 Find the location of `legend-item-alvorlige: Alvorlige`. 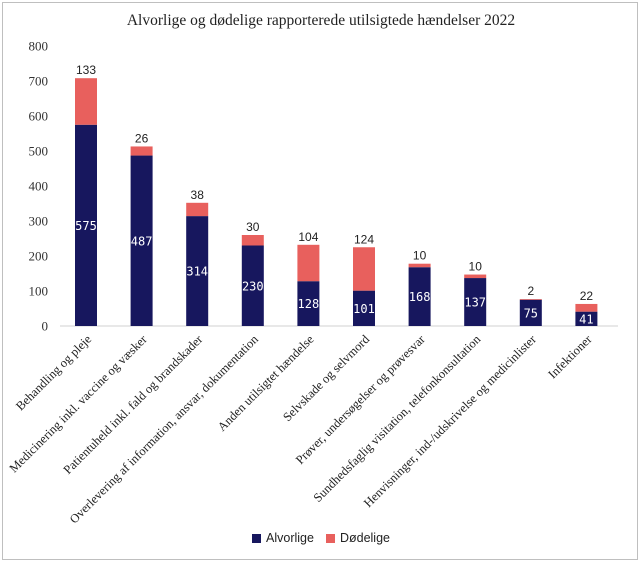

legend-item-alvorlige: Alvorlige is located at coordinates (283, 538).